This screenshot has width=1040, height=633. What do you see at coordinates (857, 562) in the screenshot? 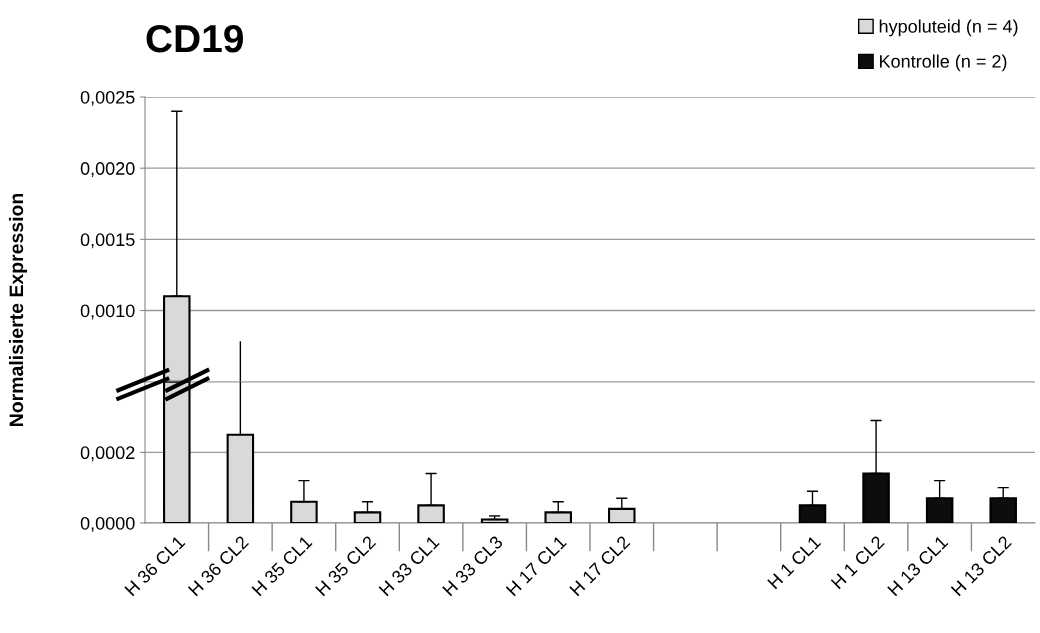
I see `x-tick-label: H 1 CL2` at bounding box center [857, 562].